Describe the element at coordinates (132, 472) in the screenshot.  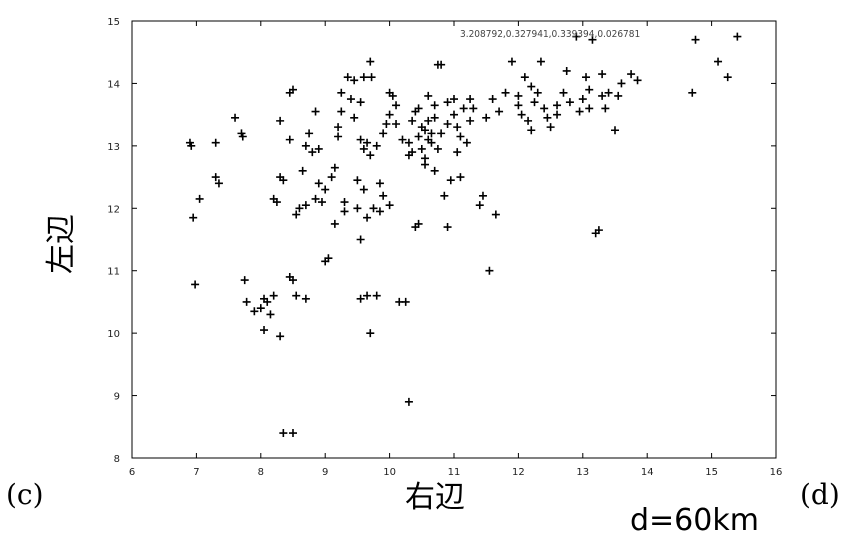
I see `x-tick-label: 6` at that location.